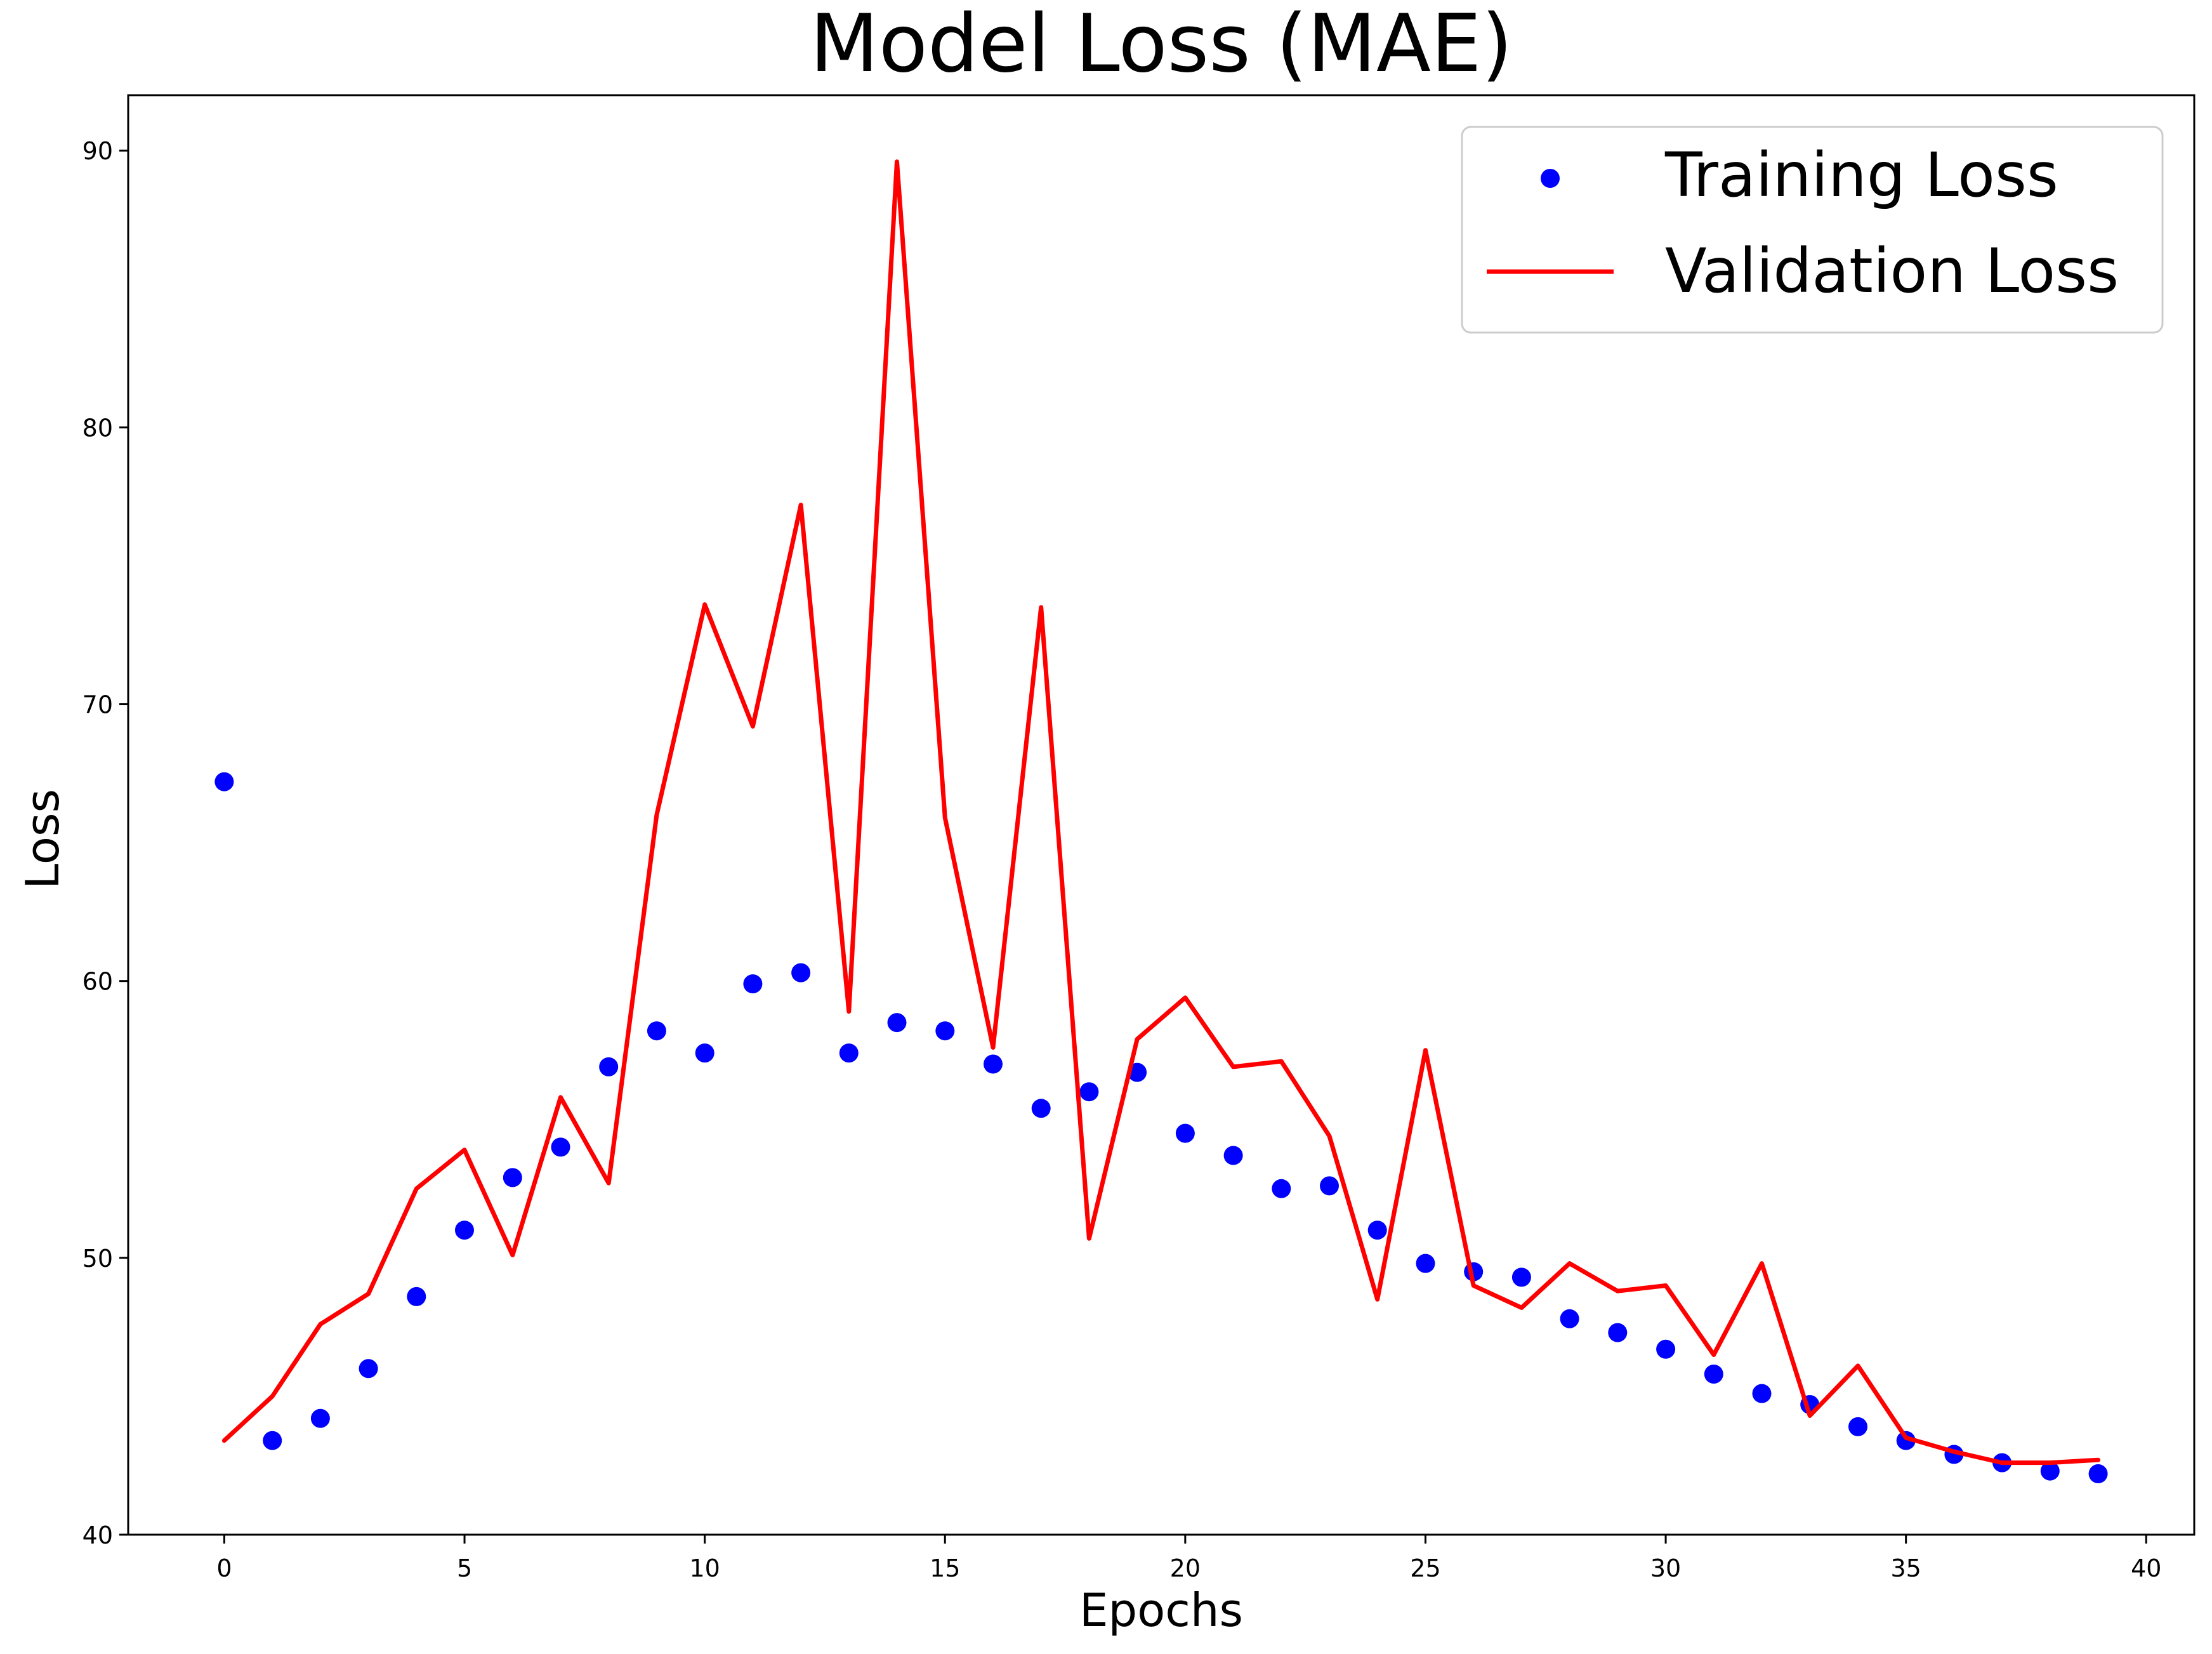  Describe the element at coordinates (1161, 1610) in the screenshot. I see `x-axis-label: Epochs` at that location.